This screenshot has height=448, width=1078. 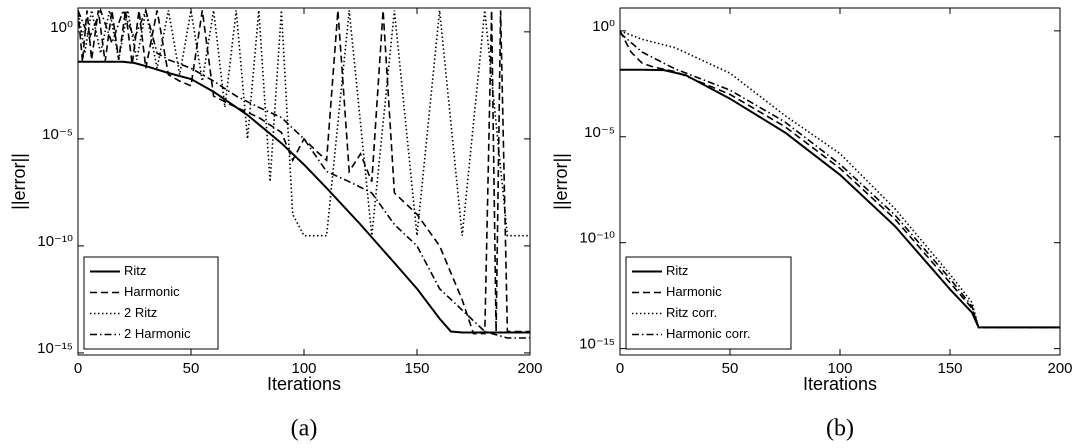 What do you see at coordinates (691, 312) in the screenshot?
I see `legend-label: Ritz corr.` at bounding box center [691, 312].